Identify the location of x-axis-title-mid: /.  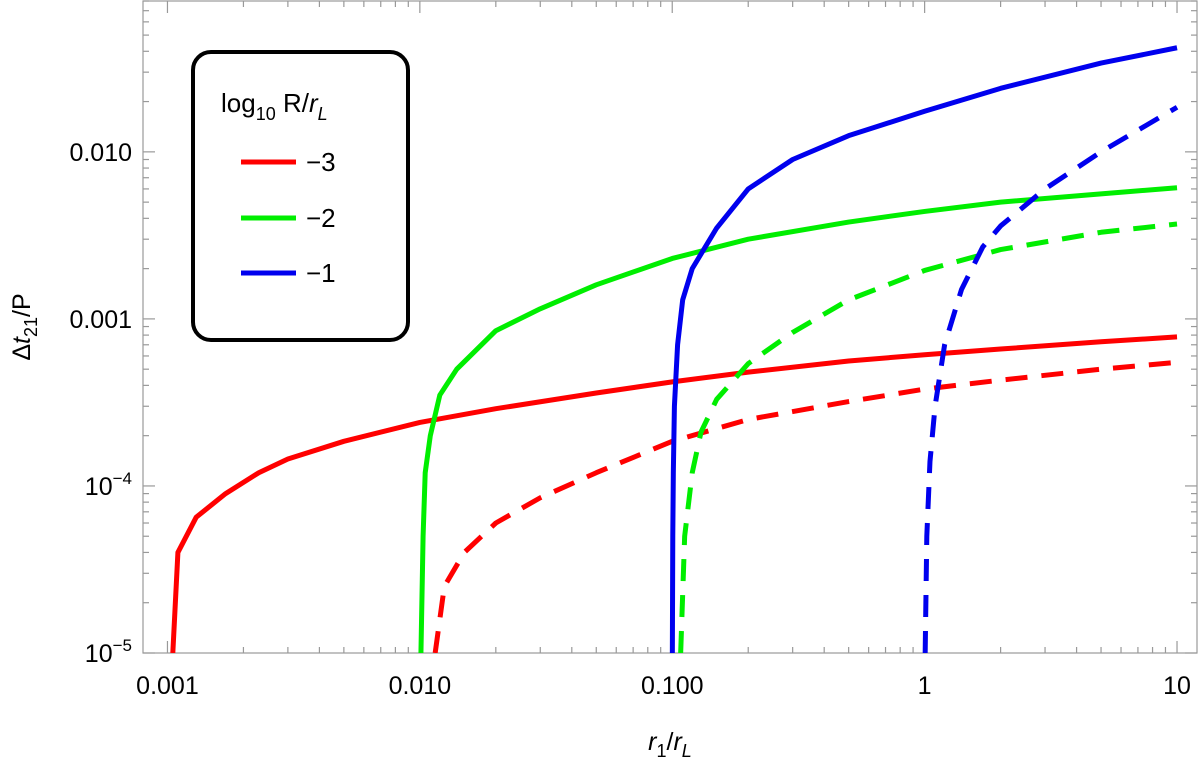
(670, 742).